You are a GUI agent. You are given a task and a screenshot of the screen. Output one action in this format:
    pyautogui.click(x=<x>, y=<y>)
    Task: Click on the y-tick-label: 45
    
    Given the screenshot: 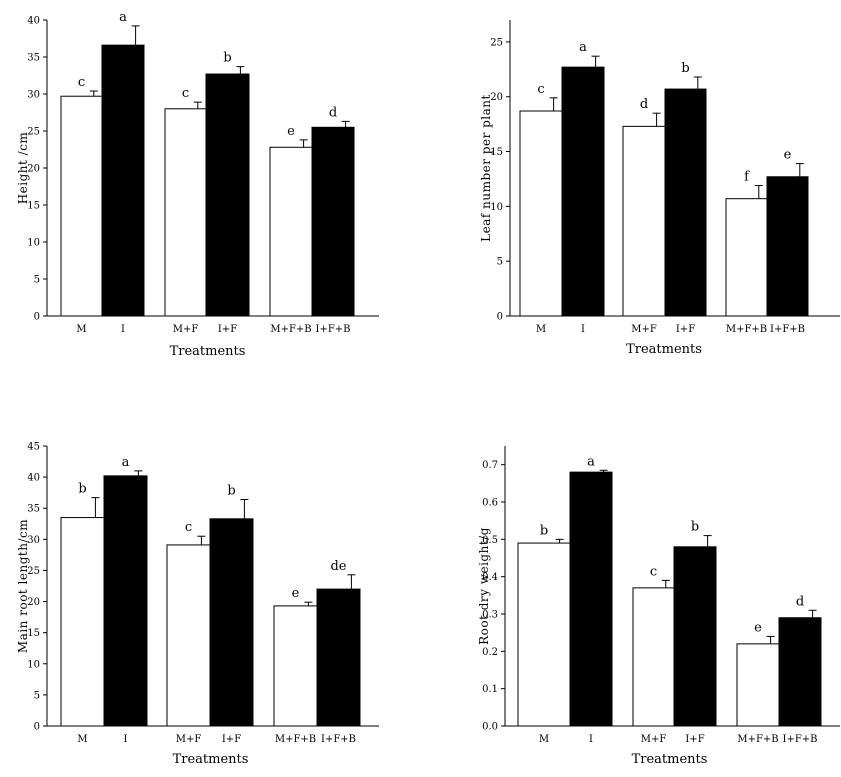 What is the action you would take?
    pyautogui.click(x=33, y=447)
    